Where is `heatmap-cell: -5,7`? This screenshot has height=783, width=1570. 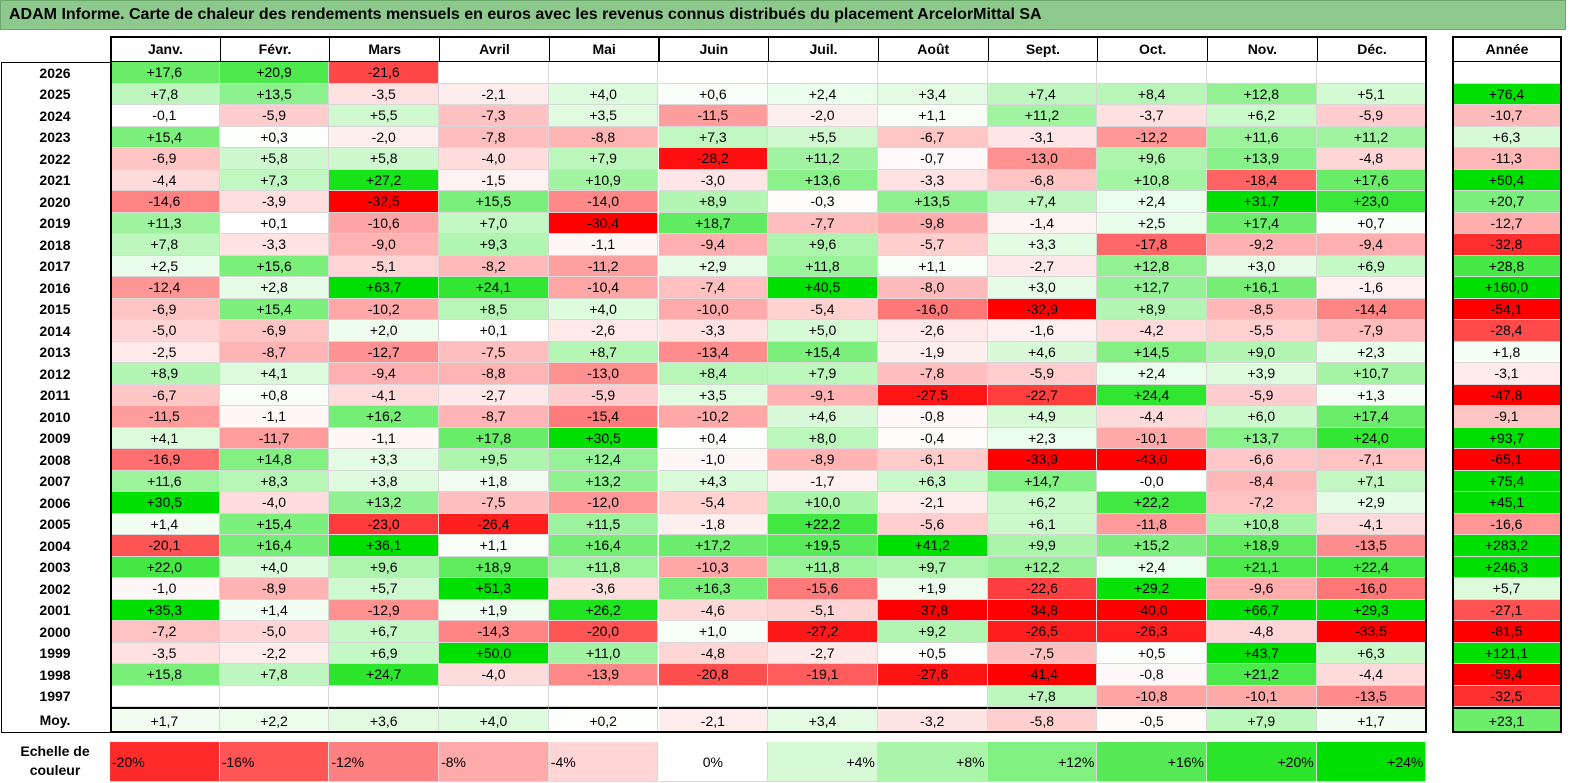 heatmap-cell: -5,7 is located at coordinates (932, 245).